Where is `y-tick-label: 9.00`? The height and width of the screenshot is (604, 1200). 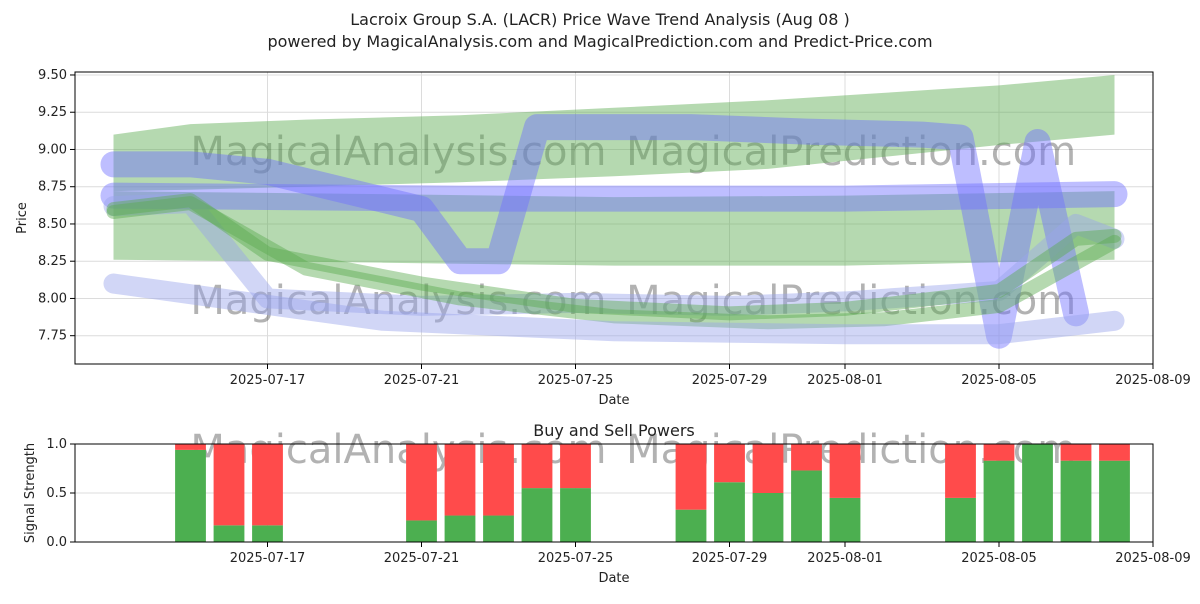
y-tick-label: 9.00 is located at coordinates (52, 149).